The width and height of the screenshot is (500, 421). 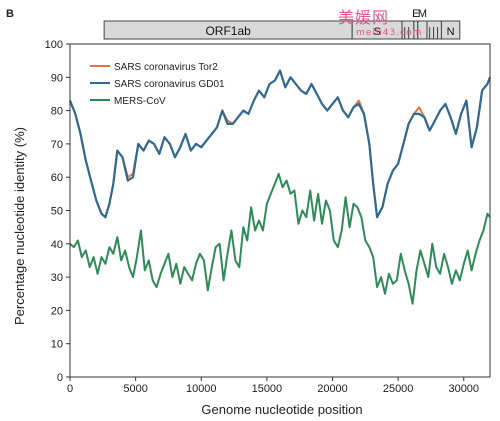 I want to click on genome-segment-label: M, so click(x=422, y=14).